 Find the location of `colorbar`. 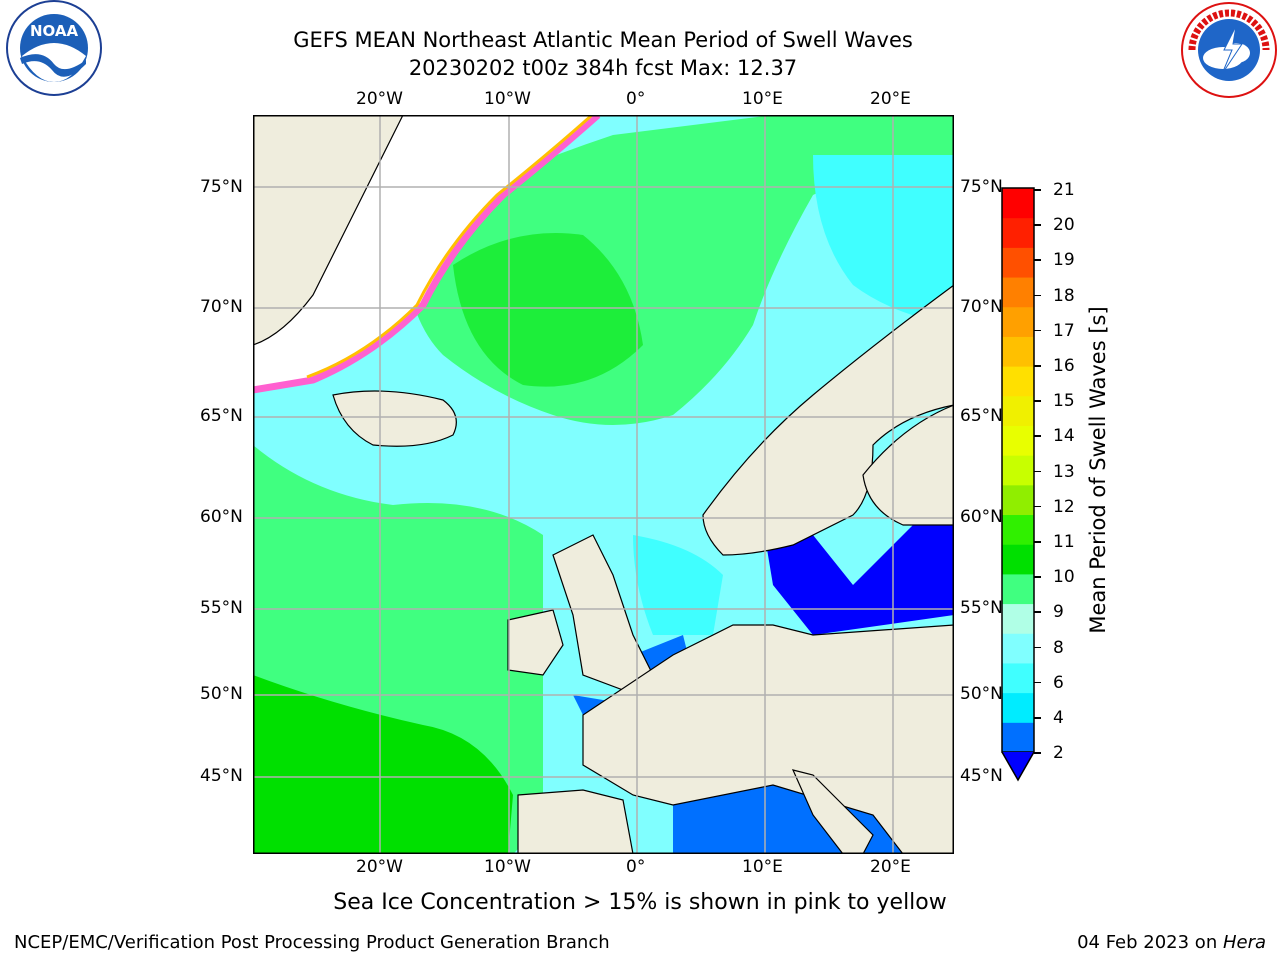

colorbar is located at coordinates (1018, 484).